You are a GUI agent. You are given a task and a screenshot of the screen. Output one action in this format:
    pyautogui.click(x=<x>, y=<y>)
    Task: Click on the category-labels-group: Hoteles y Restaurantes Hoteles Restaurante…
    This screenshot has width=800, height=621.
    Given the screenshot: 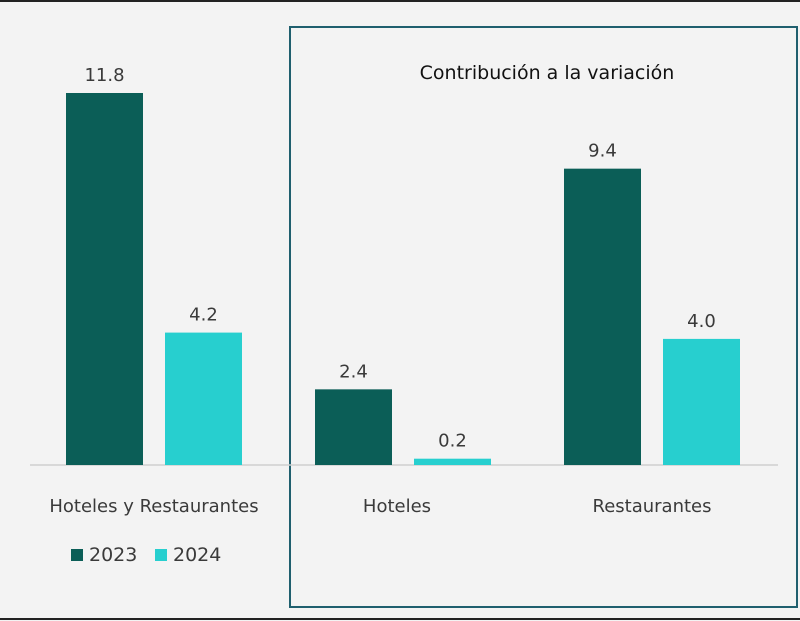 What is the action you would take?
    pyautogui.click(x=380, y=506)
    